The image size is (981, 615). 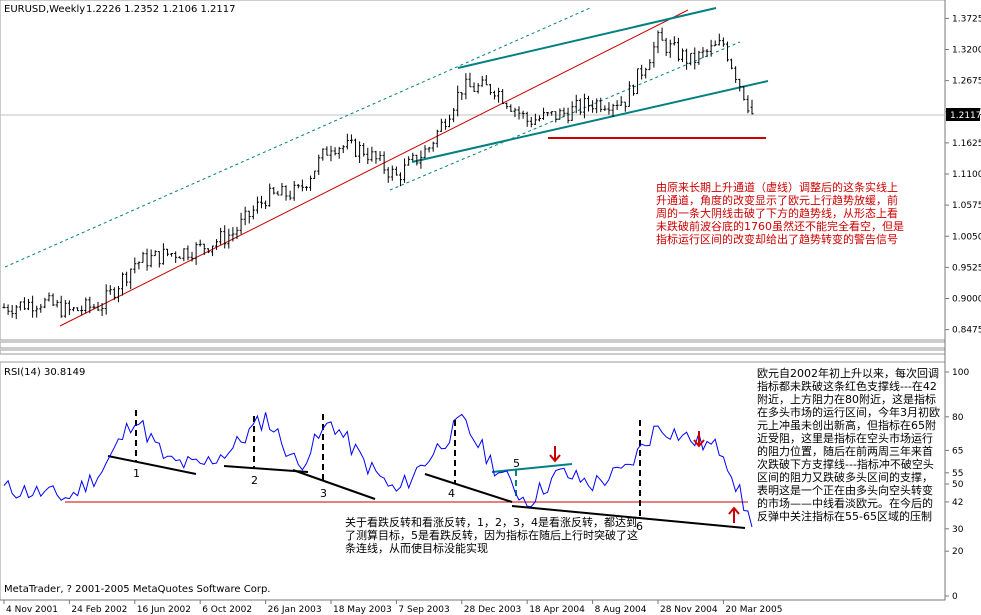 I want to click on price-tick-label: 1.0575, so click(x=966, y=206).